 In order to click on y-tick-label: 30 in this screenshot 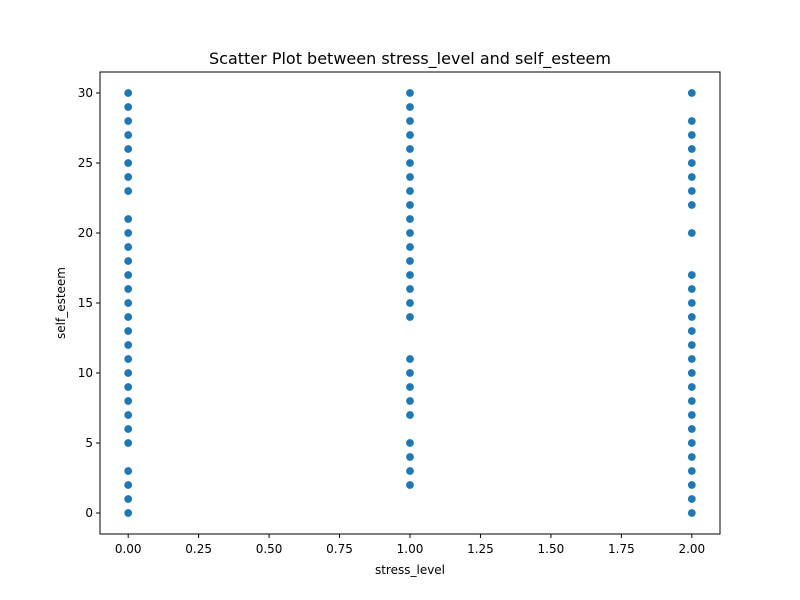, I will do `click(85, 93)`.